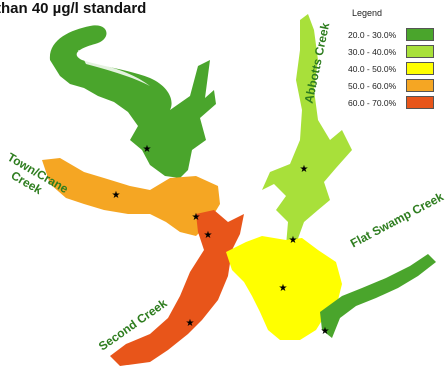 This screenshot has width=448, height=376. Describe the element at coordinates (372, 102) in the screenshot. I see `legend-item-label: 60.0 - 70.0%` at that location.